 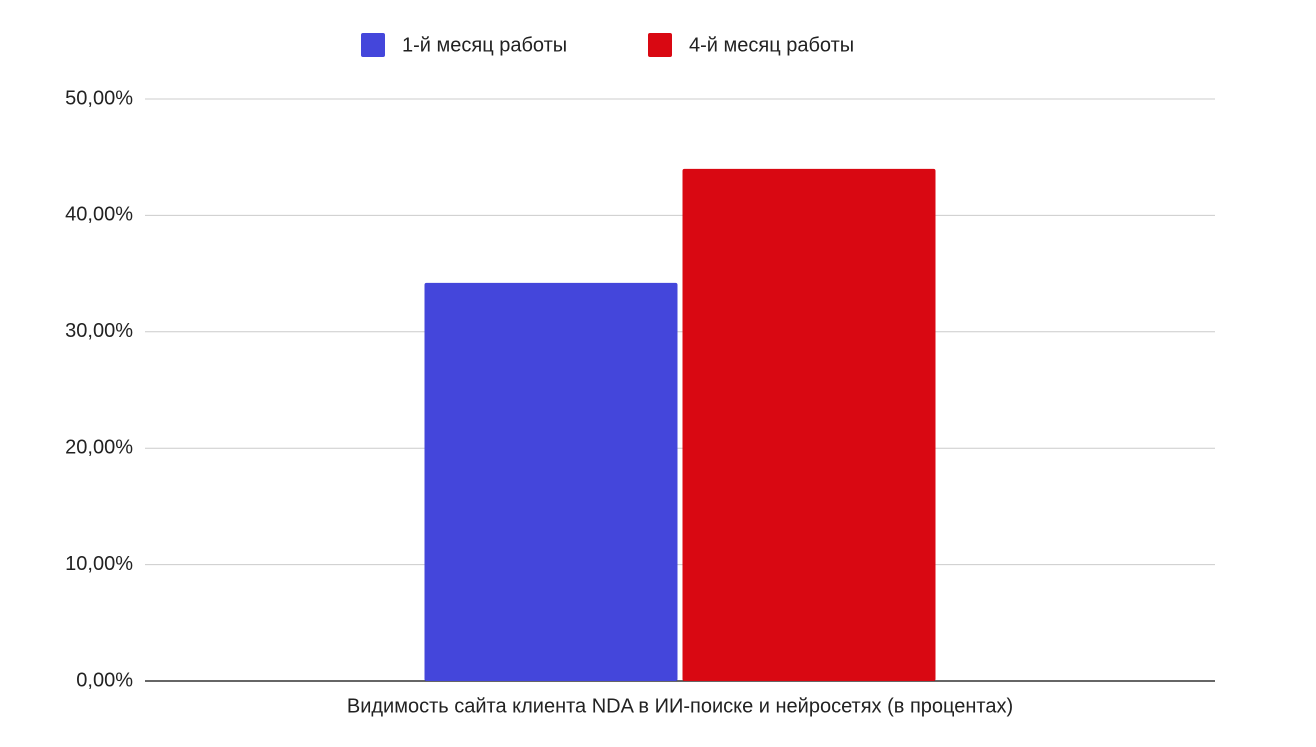 What do you see at coordinates (99, 447) in the screenshot?
I see `y-tick-label: 20,00%` at bounding box center [99, 447].